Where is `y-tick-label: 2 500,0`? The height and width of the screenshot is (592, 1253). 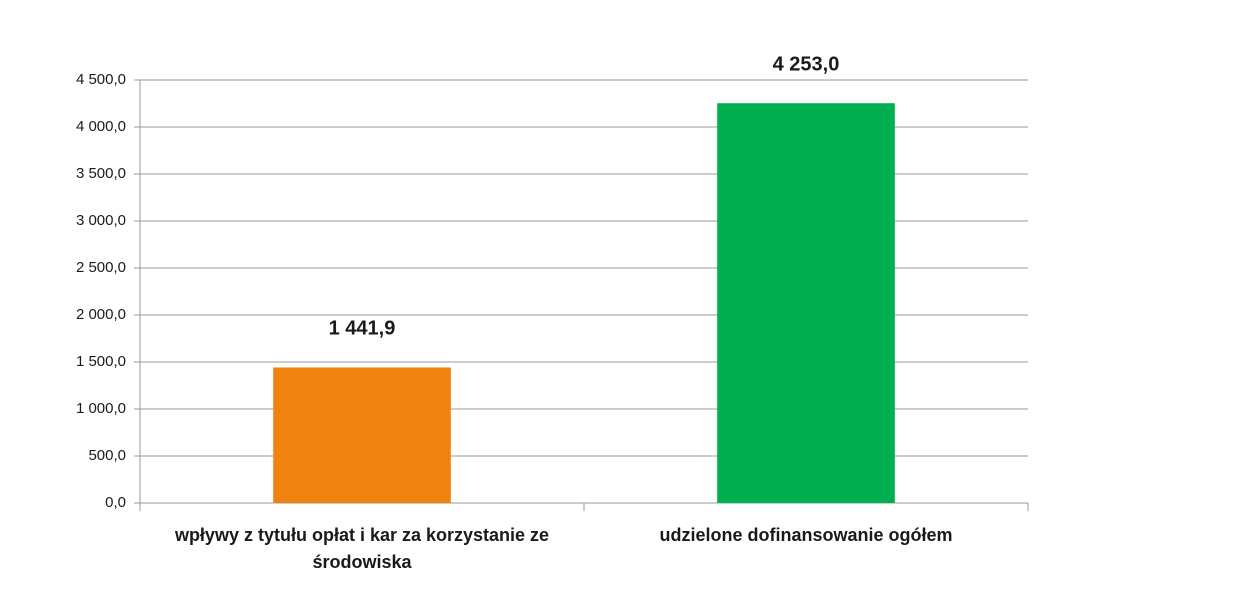
y-tick-label: 2 500,0 is located at coordinates (101, 267).